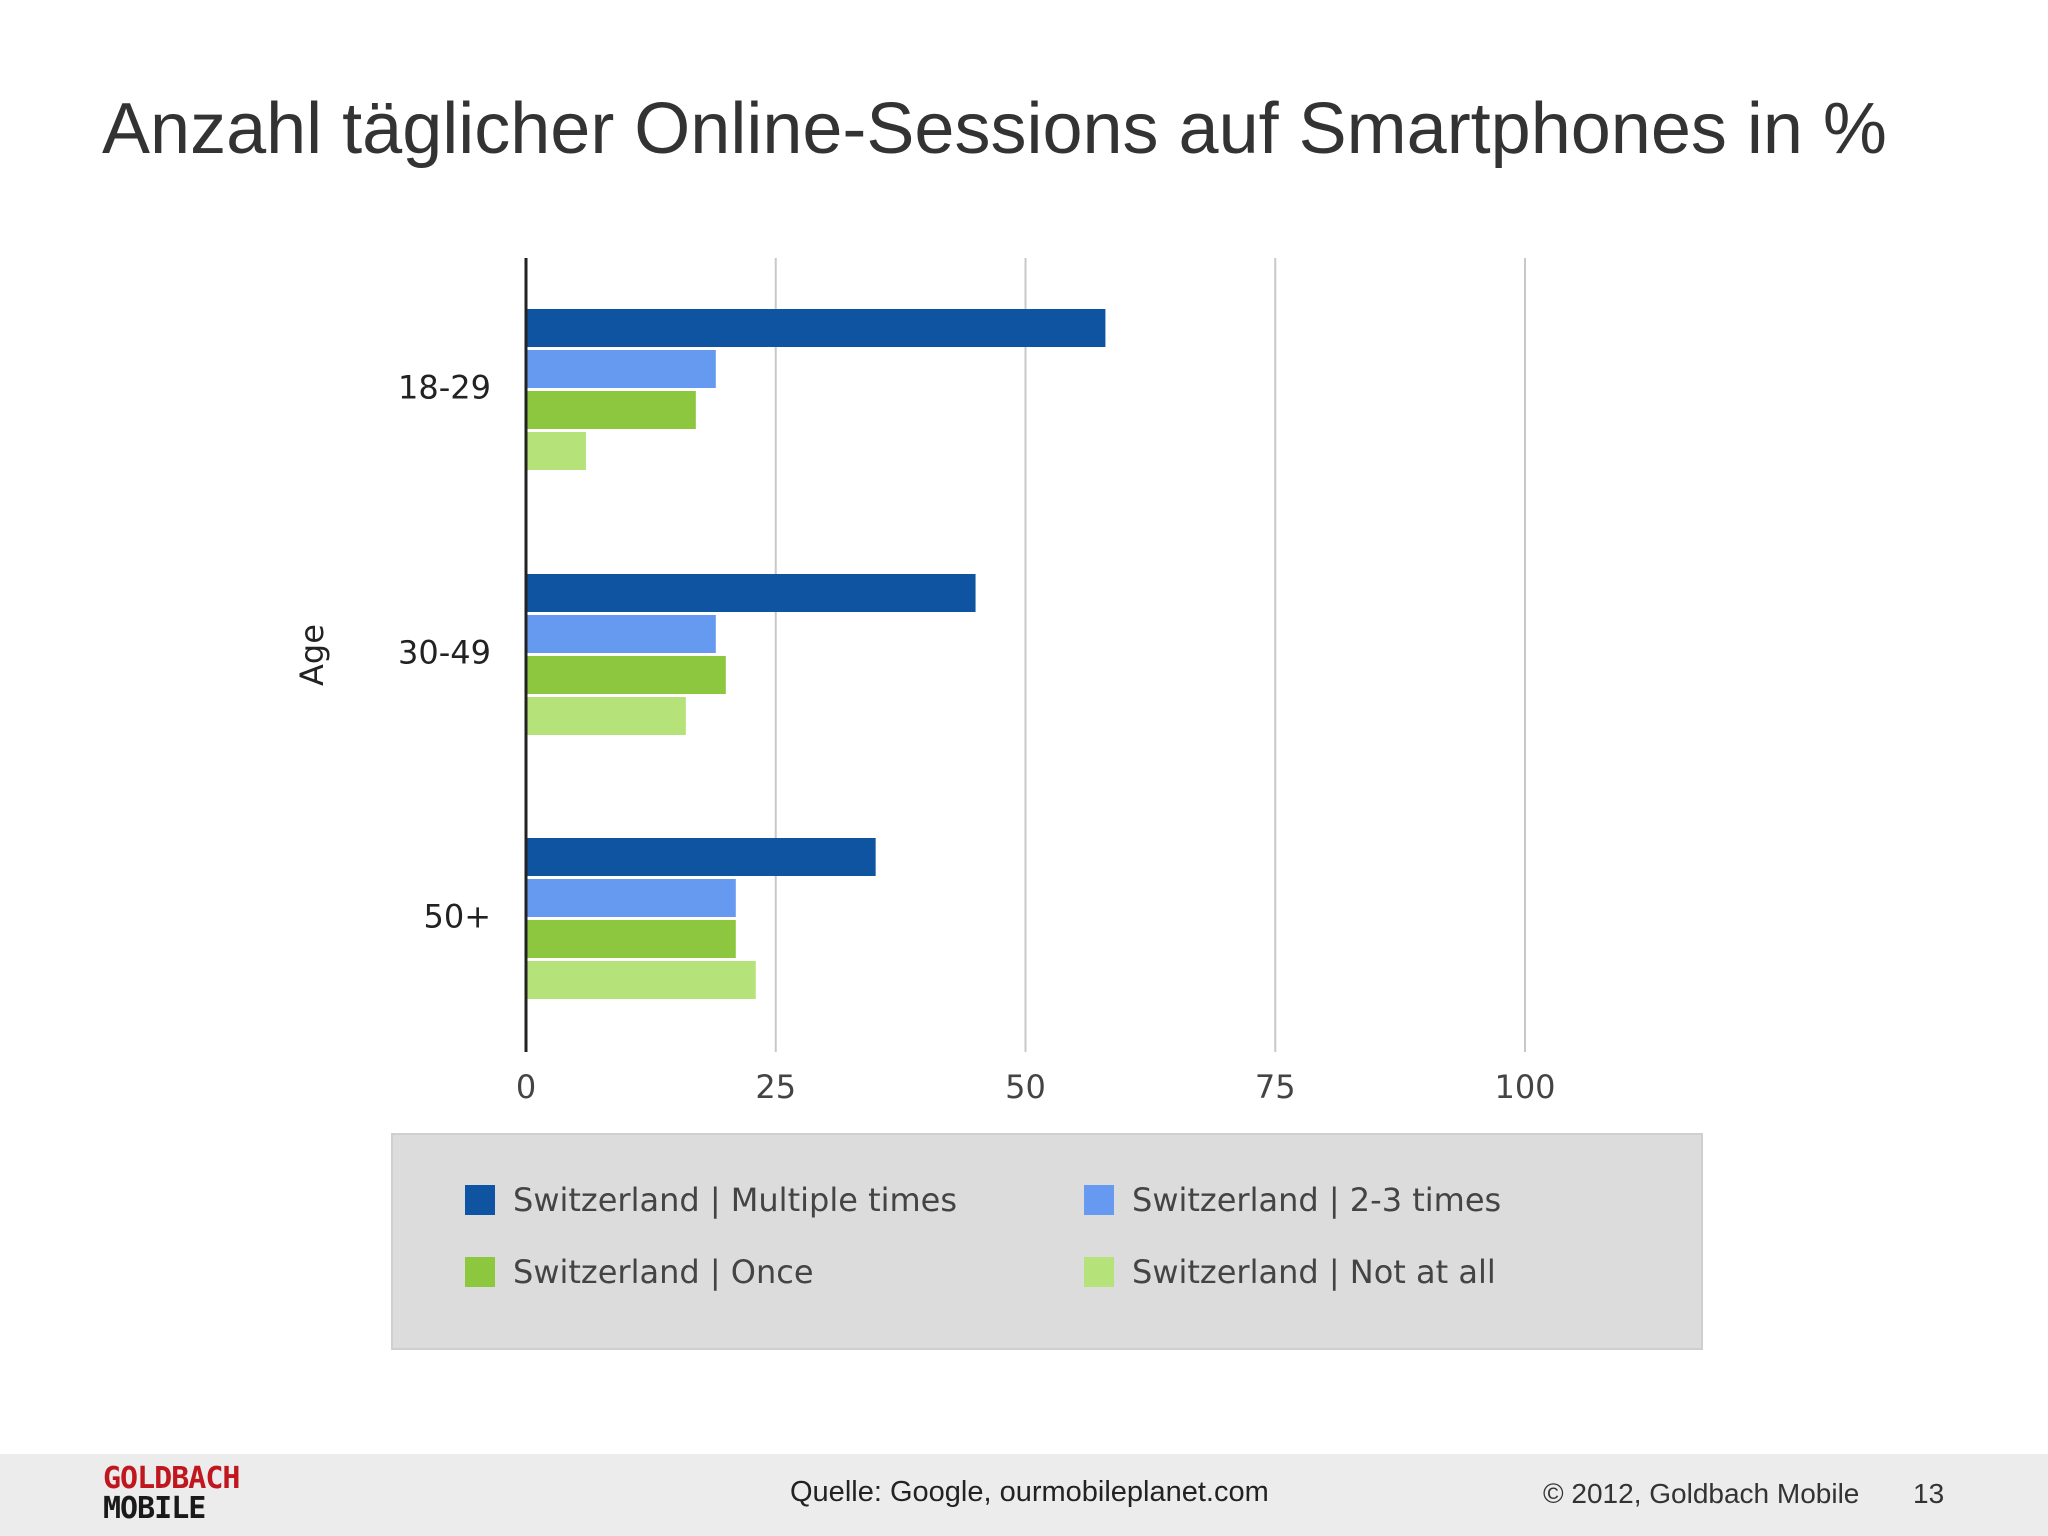 This screenshot has height=1536, width=2048. Describe the element at coordinates (1275, 1087) in the screenshot. I see `x-tick-label: 75` at that location.